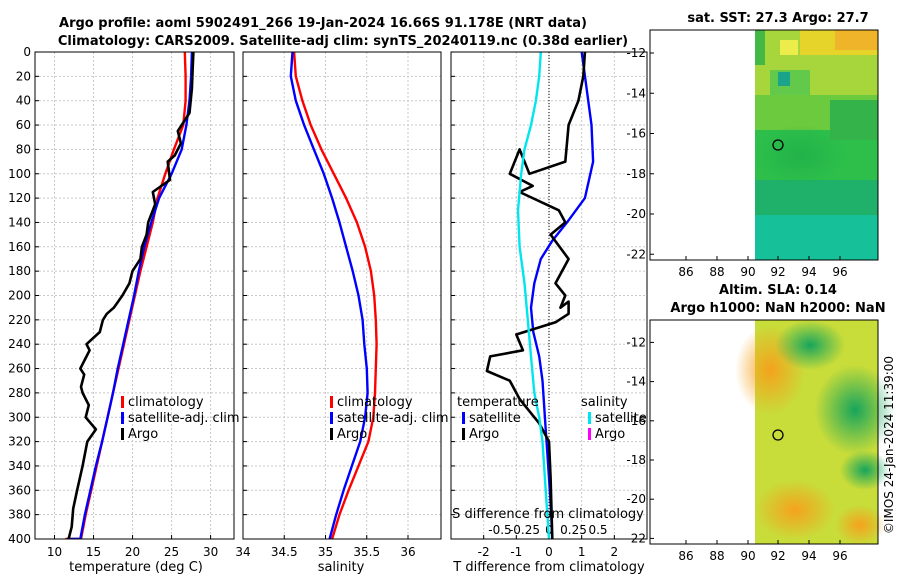 Image resolution: width=900 pixels, height=580 pixels. I want to click on sst-field, so click(816, 145).